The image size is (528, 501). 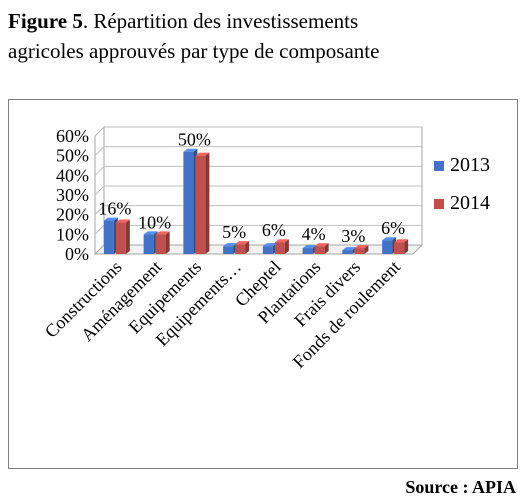 I want to click on legend-swatch-2013, so click(x=439, y=166).